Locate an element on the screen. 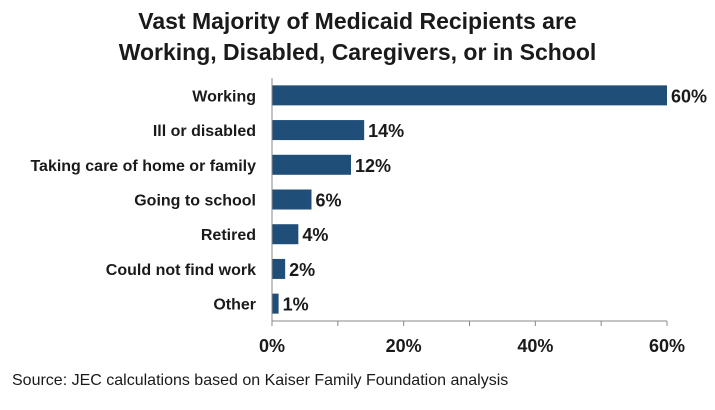 The height and width of the screenshot is (410, 715). x-tick-label: 0% is located at coordinates (272, 346).